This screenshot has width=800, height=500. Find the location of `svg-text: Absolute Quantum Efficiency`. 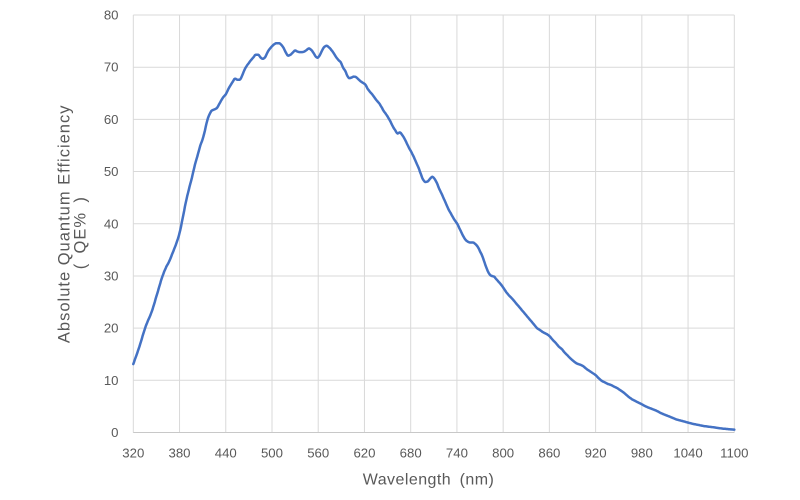

svg-text: Absolute Quantum Efficiency is located at coordinates (65, 224).